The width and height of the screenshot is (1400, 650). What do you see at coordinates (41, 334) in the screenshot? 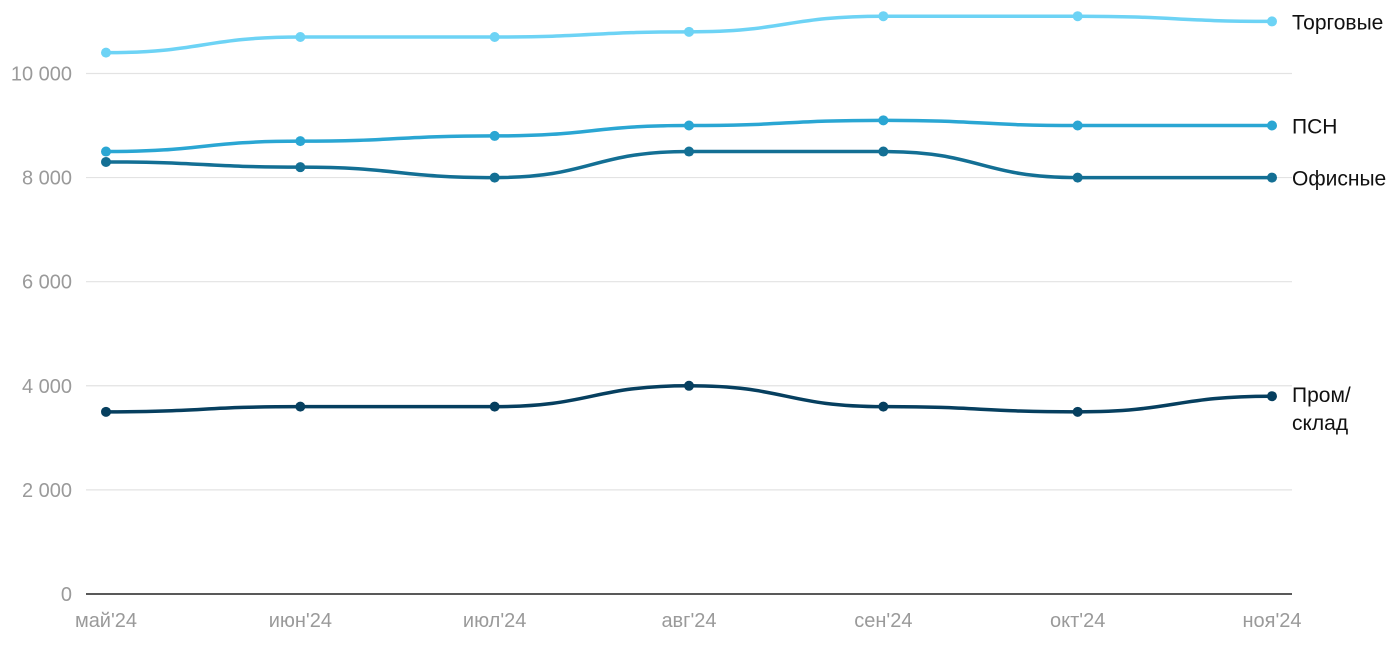
I see `y-axis-ticks: 0 2 000 4 000 6 000 8 000 10 000` at bounding box center [41, 334].